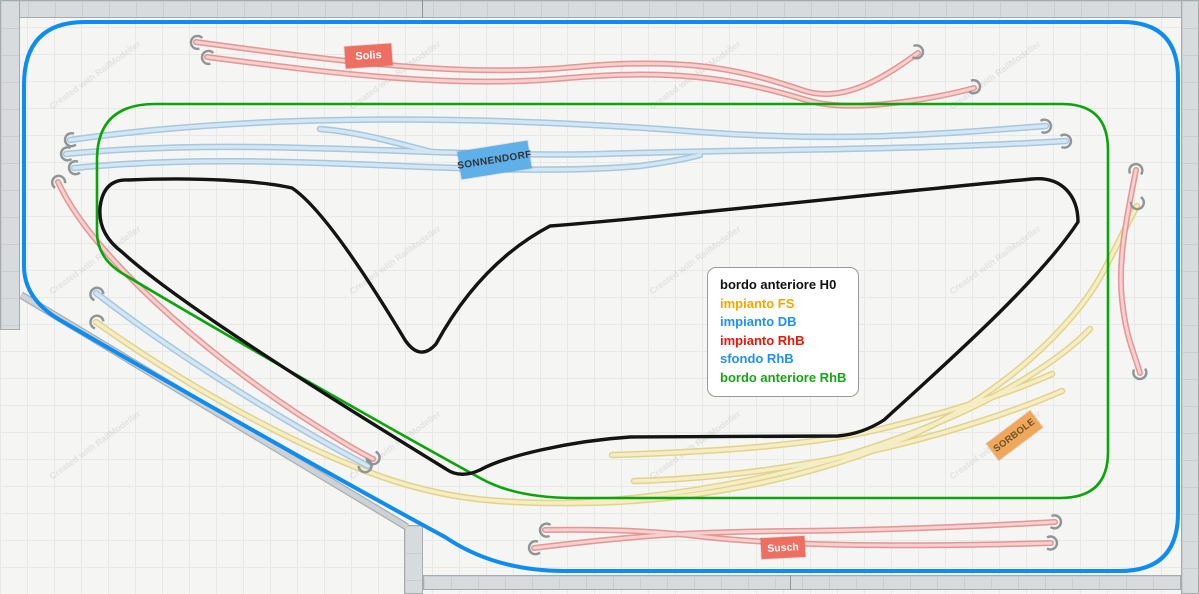 This screenshot has width=1199, height=594. What do you see at coordinates (762, 340) in the screenshot?
I see `legend-item: impianto RhB` at bounding box center [762, 340].